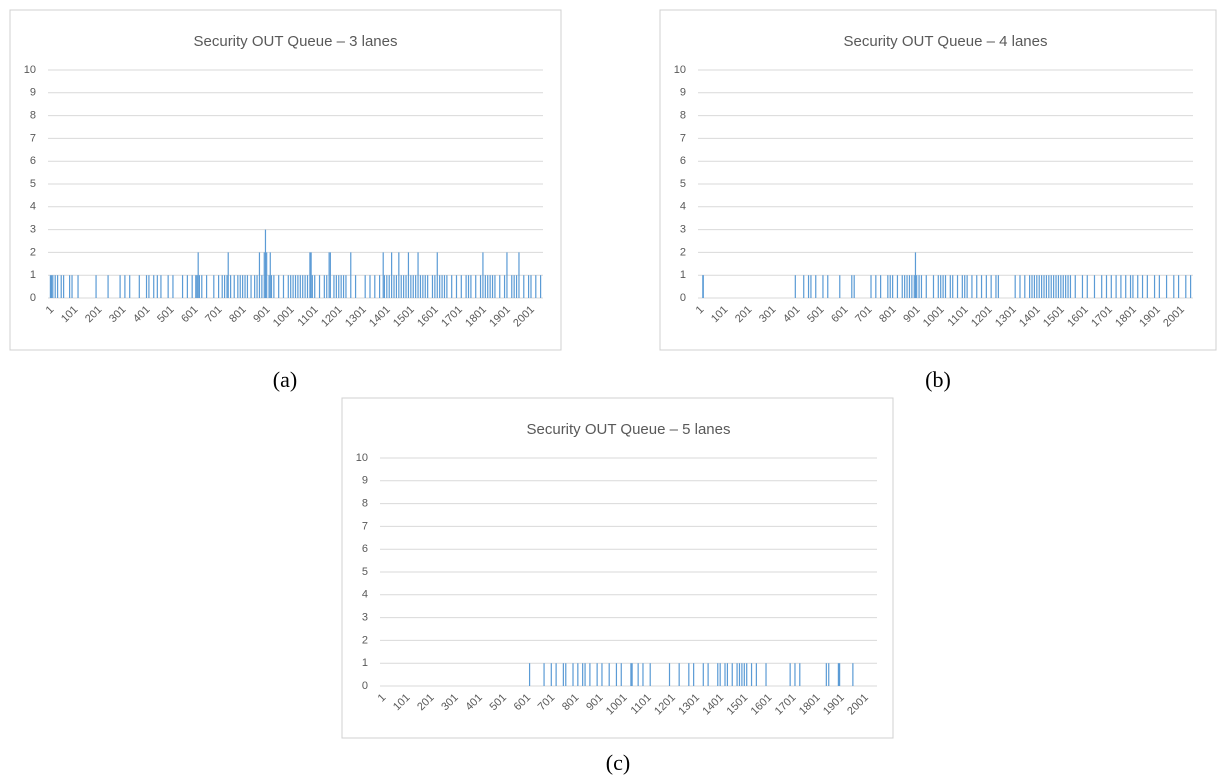 The image size is (1217, 780). I want to click on y-tick-label: 4, so click(33, 207).